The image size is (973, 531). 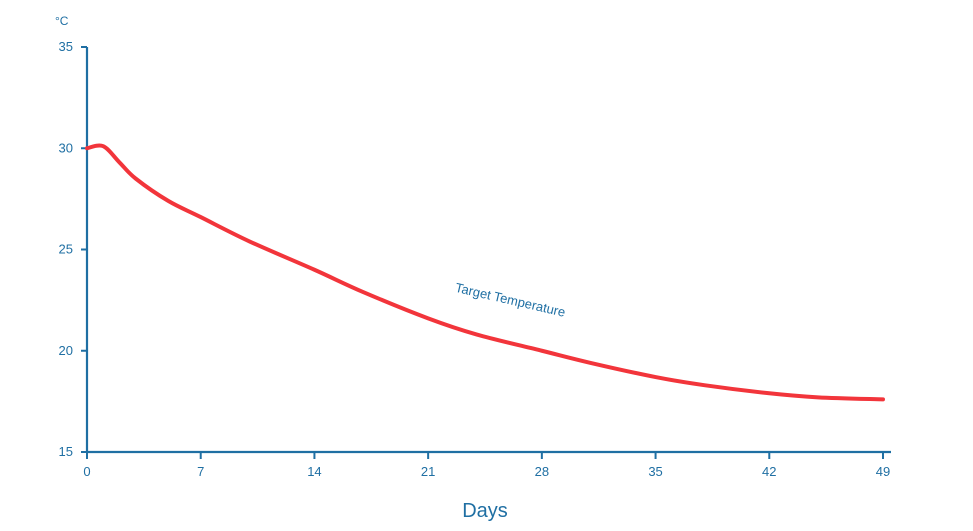 What do you see at coordinates (428, 471) in the screenshot?
I see `x-tick-label: 21` at bounding box center [428, 471].